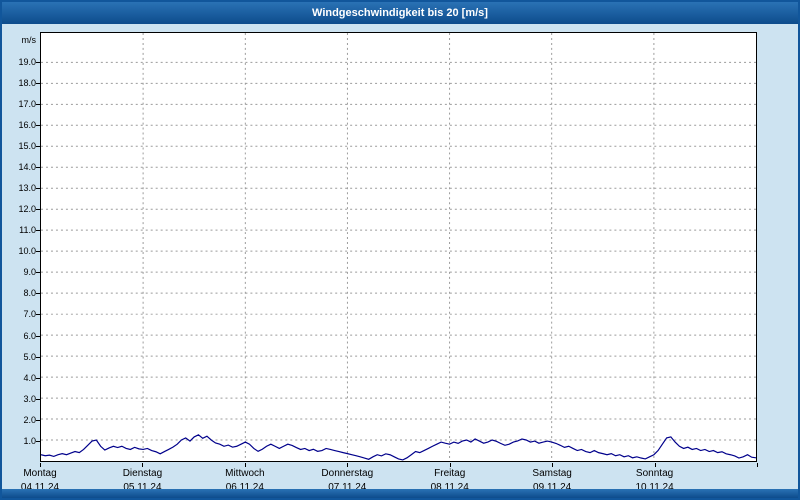  What do you see at coordinates (142, 473) in the screenshot?
I see `x-day-name-label: Dienstag` at bounding box center [142, 473].